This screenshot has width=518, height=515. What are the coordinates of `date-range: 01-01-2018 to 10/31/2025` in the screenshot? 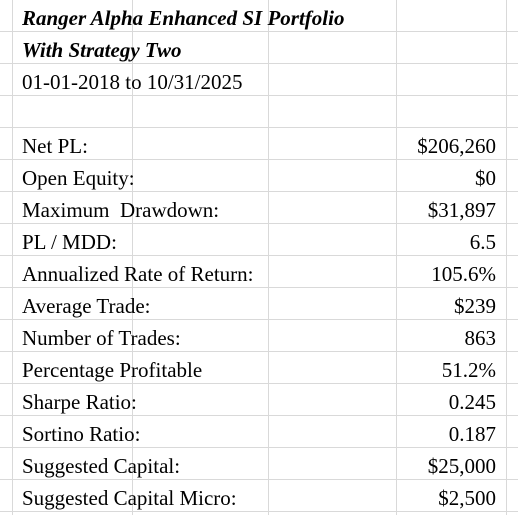 It's located at (132, 82).